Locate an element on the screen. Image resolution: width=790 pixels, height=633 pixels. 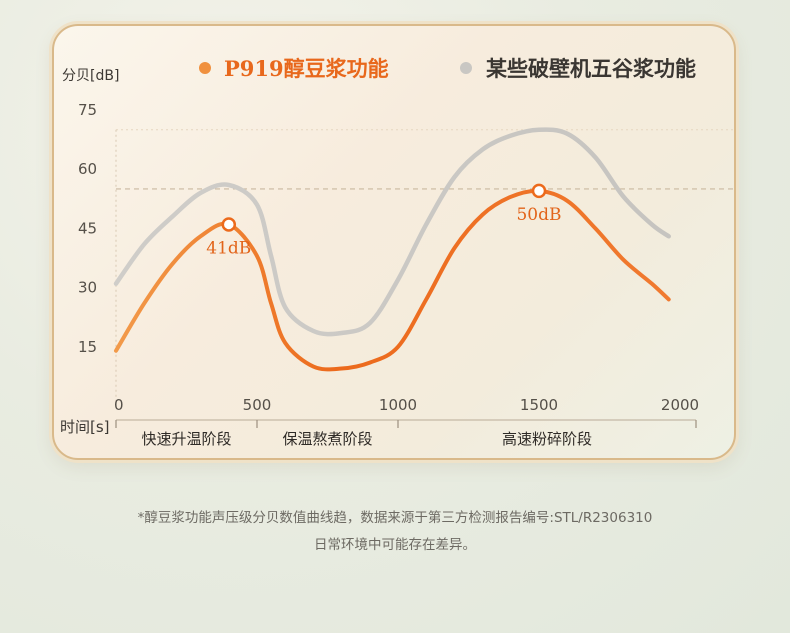
x-axis-label: 时间[s] is located at coordinates (85, 427).